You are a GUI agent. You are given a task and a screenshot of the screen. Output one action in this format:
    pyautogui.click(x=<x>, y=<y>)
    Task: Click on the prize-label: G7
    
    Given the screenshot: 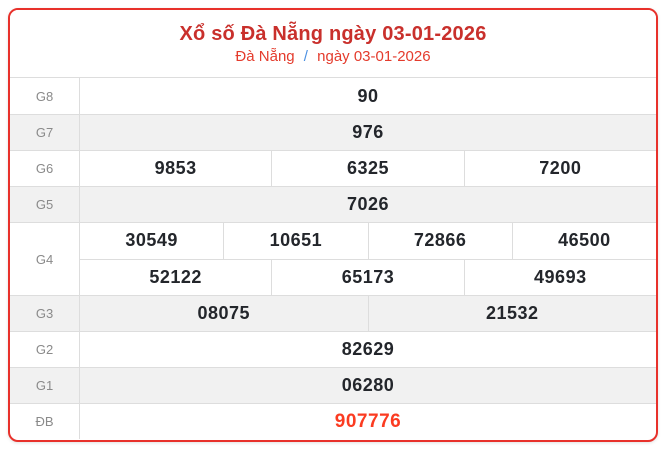 What is the action you would take?
    pyautogui.click(x=45, y=132)
    